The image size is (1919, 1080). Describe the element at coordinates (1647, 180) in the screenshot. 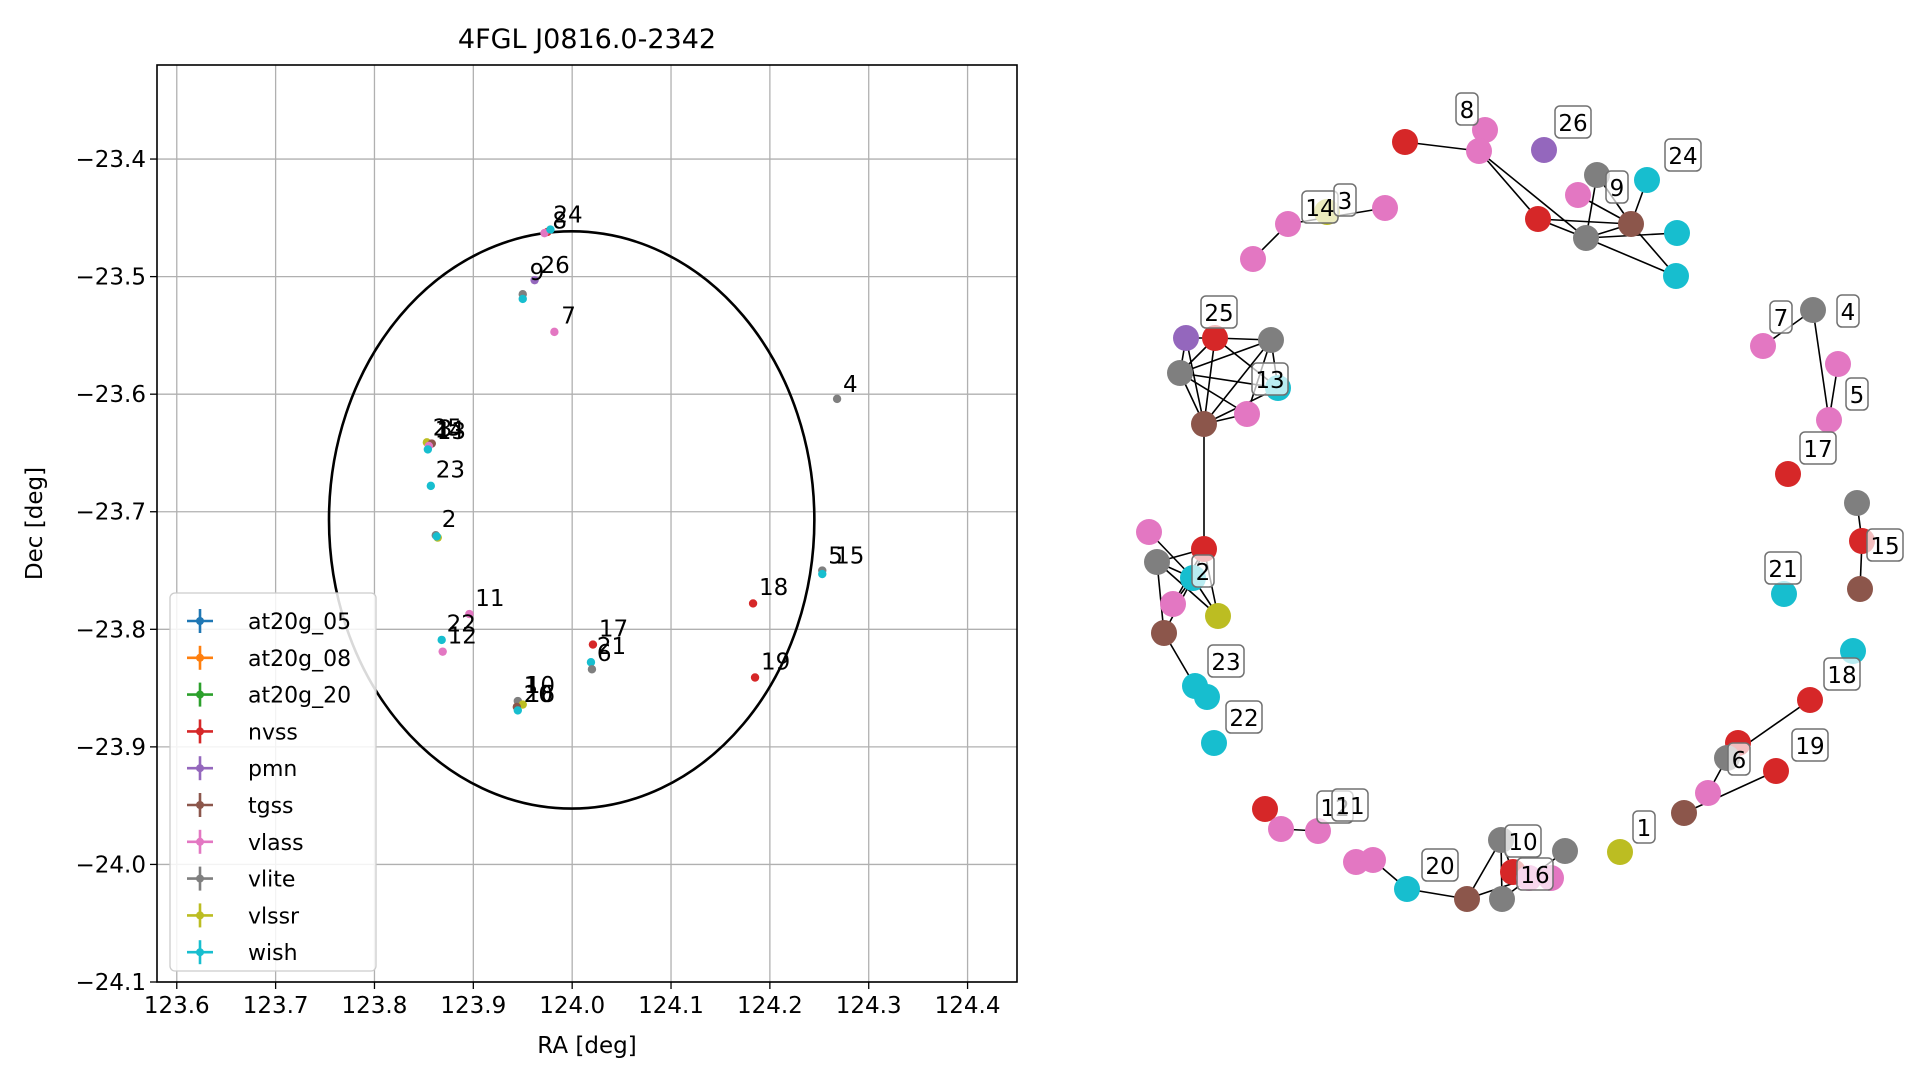

I see `network-node-wish` at that location.